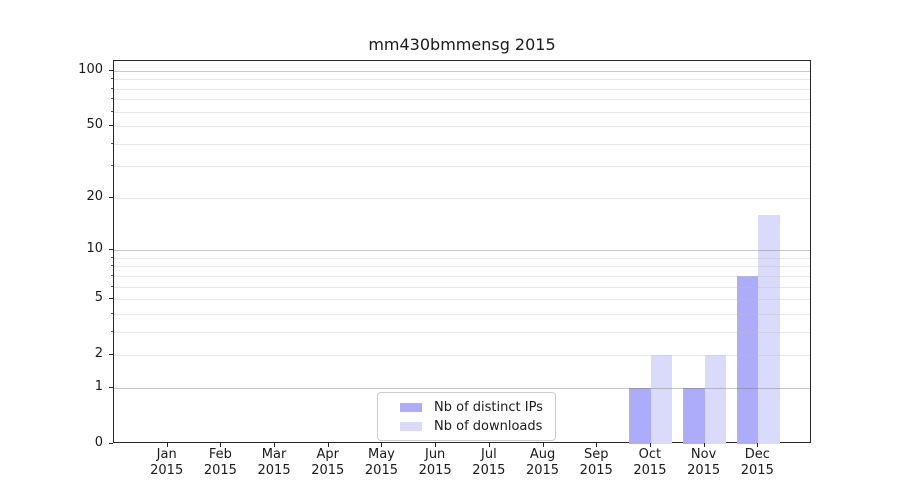 This screenshot has width=900, height=500. Describe the element at coordinates (435, 462) in the screenshot. I see `x-tick-label-jun: Jun 2015` at that location.